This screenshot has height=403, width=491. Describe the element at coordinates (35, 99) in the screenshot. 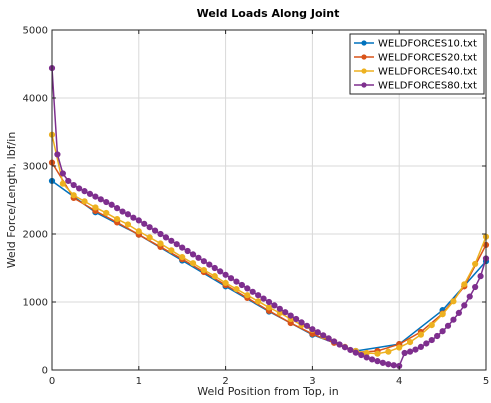

I see `y-tick-label: 4000` at that location.